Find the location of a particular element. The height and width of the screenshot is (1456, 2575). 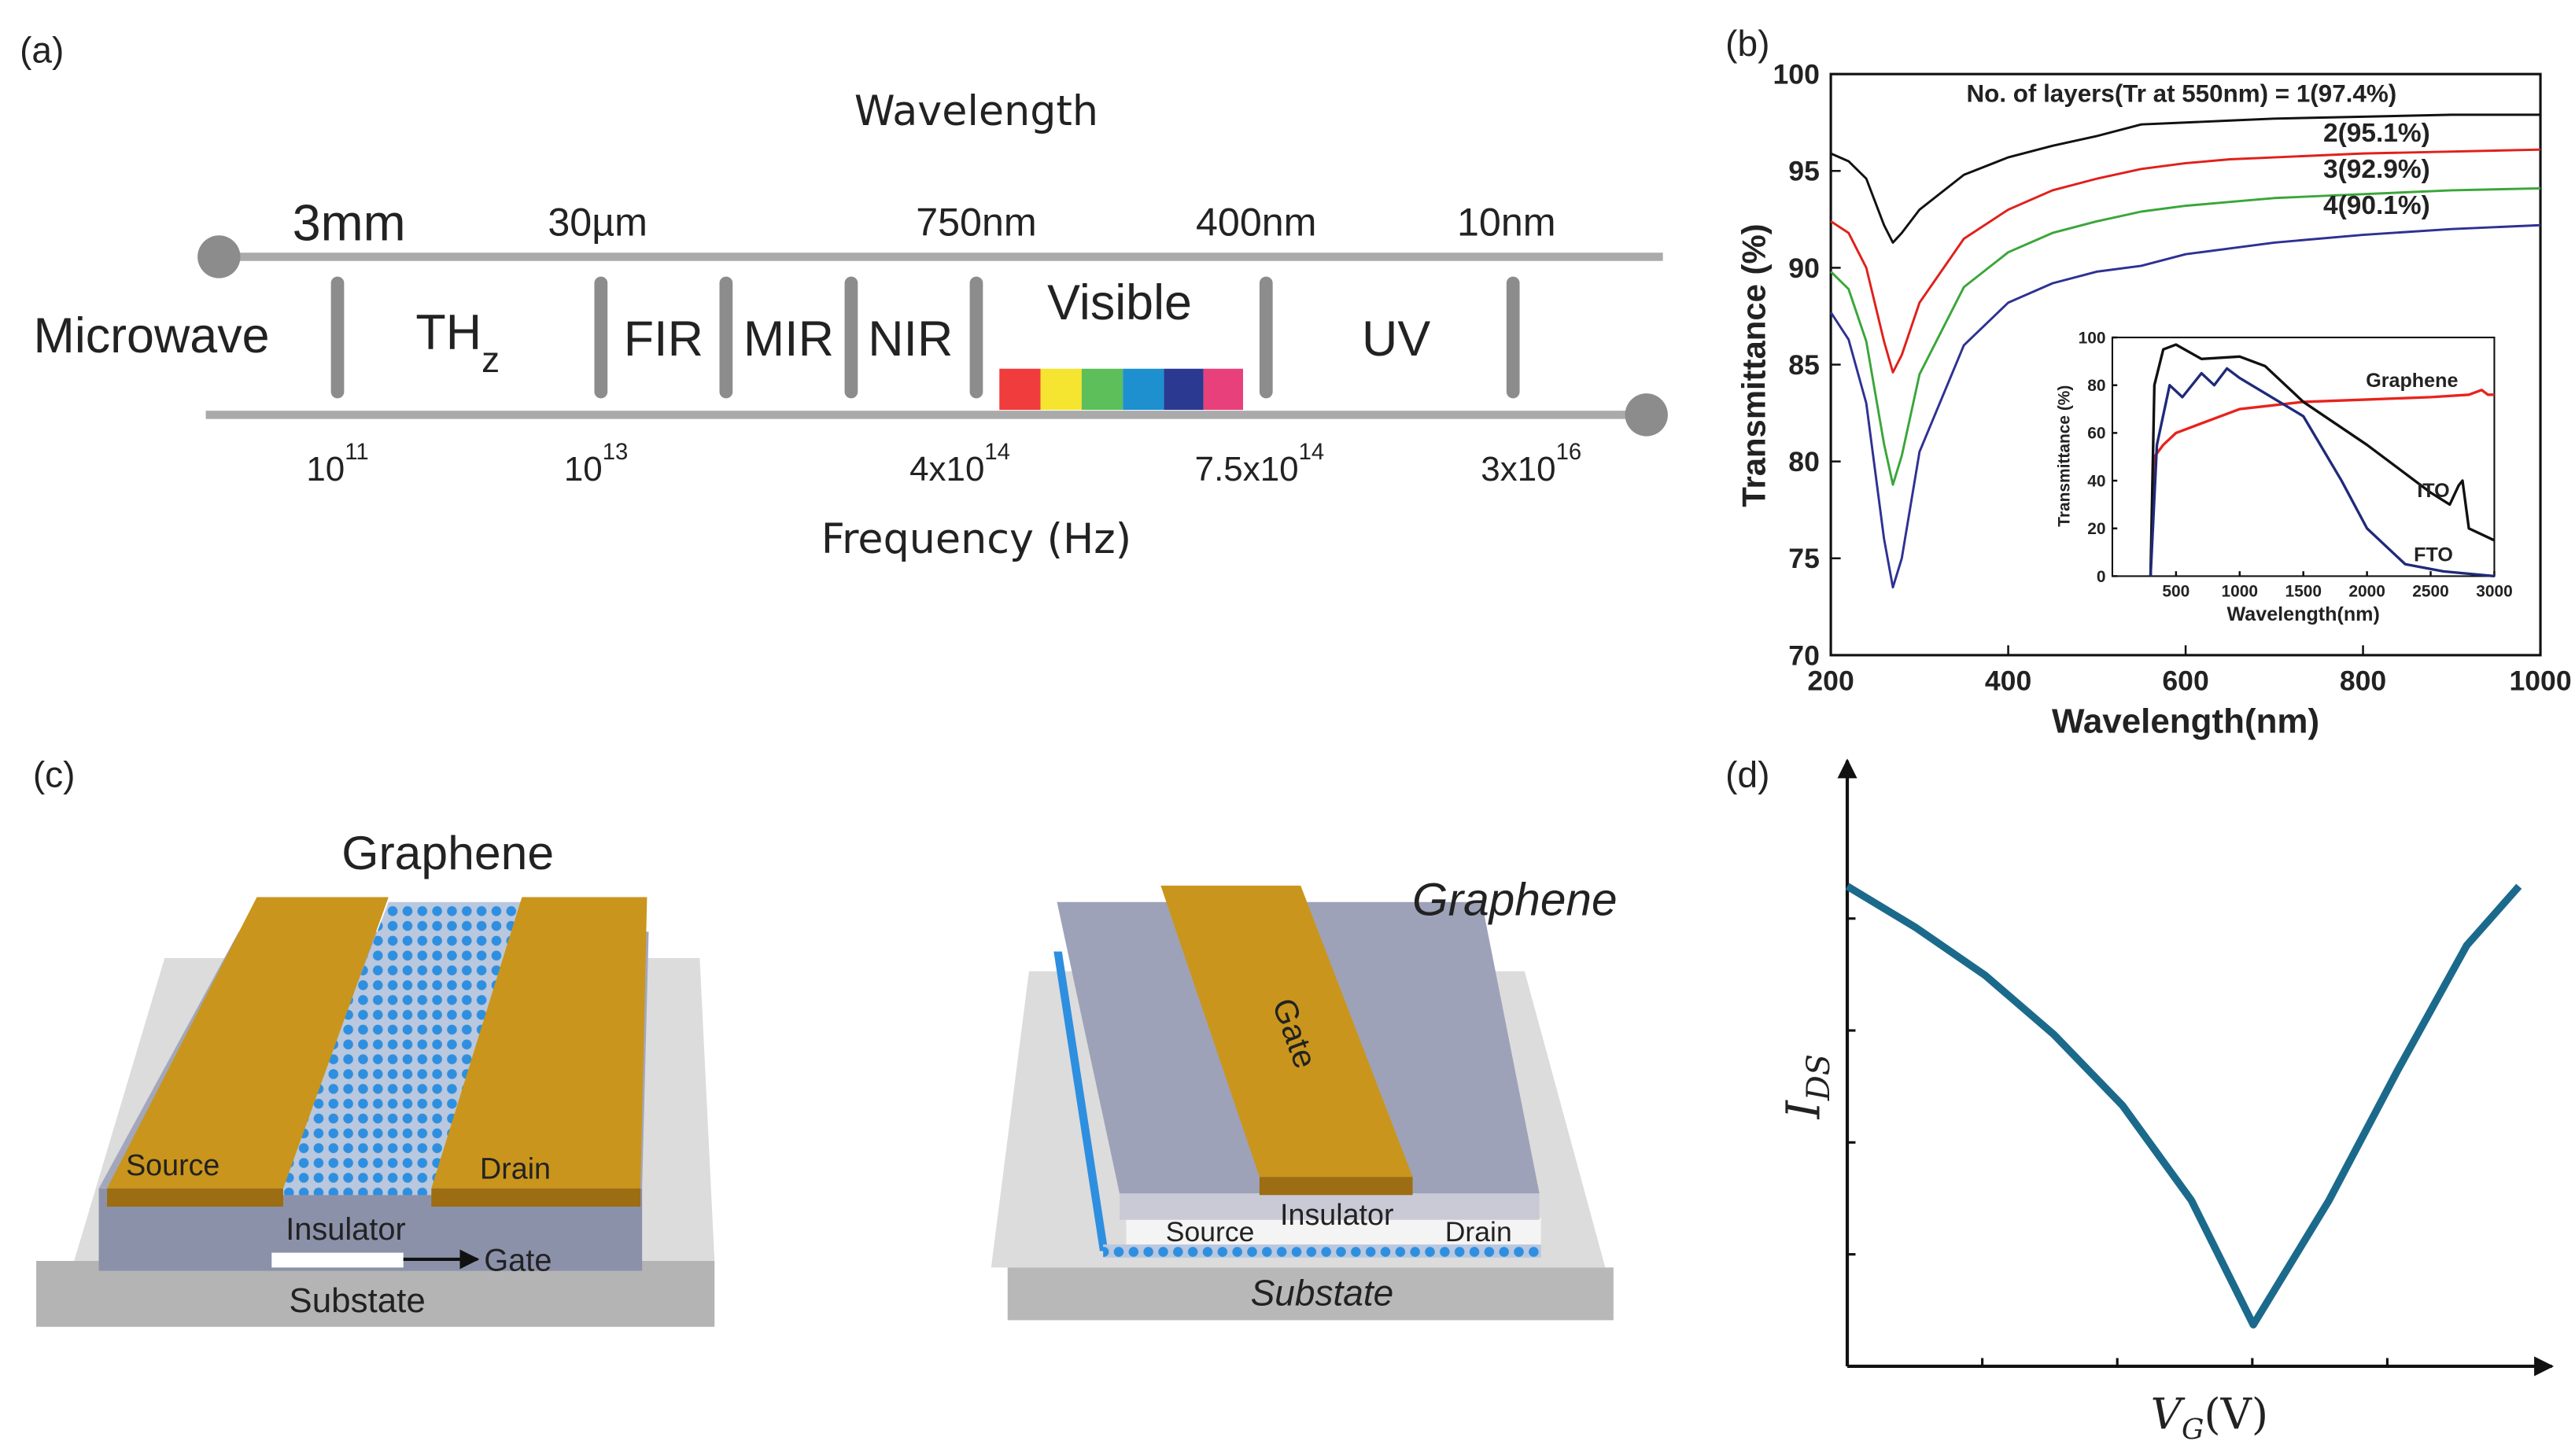

x-tick-label: 1500 is located at coordinates (2303, 592).